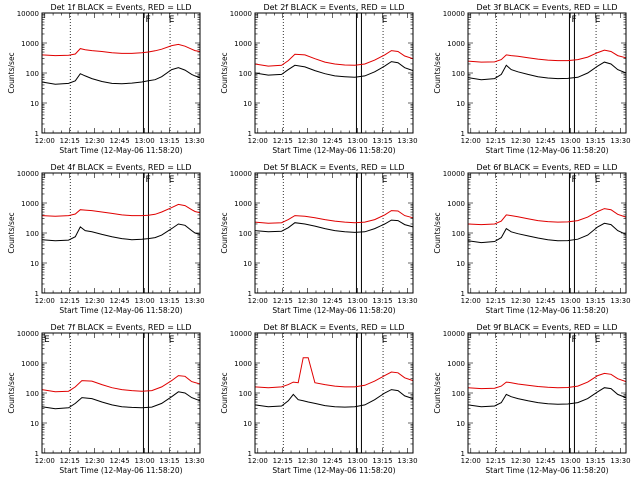  Describe the element at coordinates (546, 7) in the screenshot. I see `panel-title: Det 3f BLACK = Events, RED = LLD` at that location.